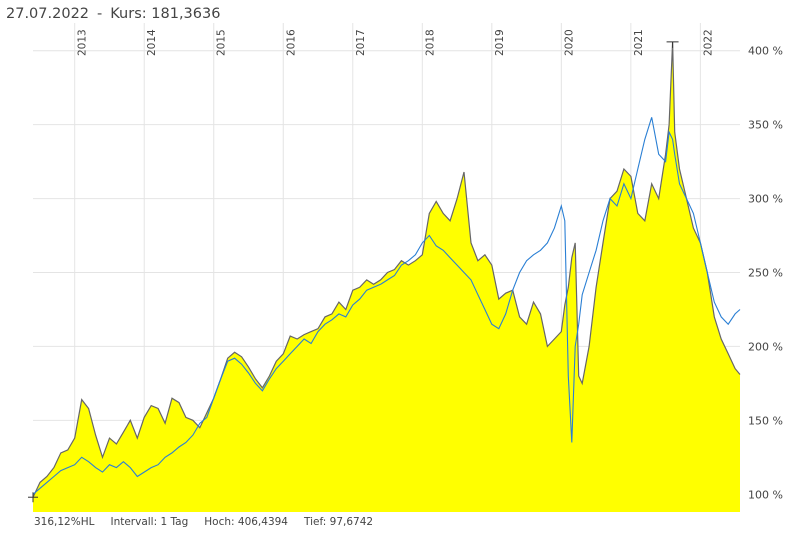 The width and height of the screenshot is (800, 542). Describe the element at coordinates (500, 42) in the screenshot. I see `x-tick-label: 2019` at that location.